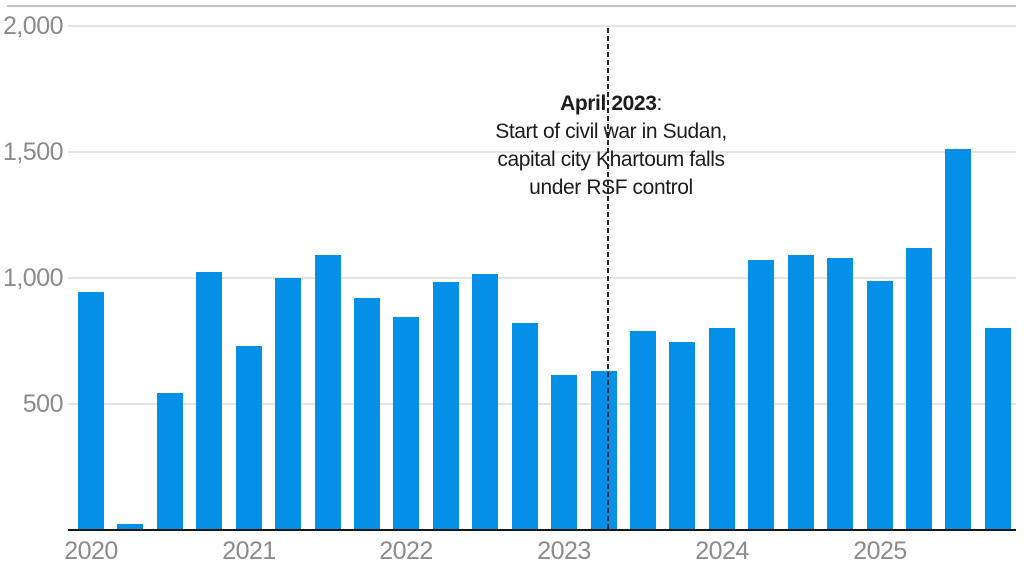  I want to click on bar-2020-Q3, so click(170, 461).